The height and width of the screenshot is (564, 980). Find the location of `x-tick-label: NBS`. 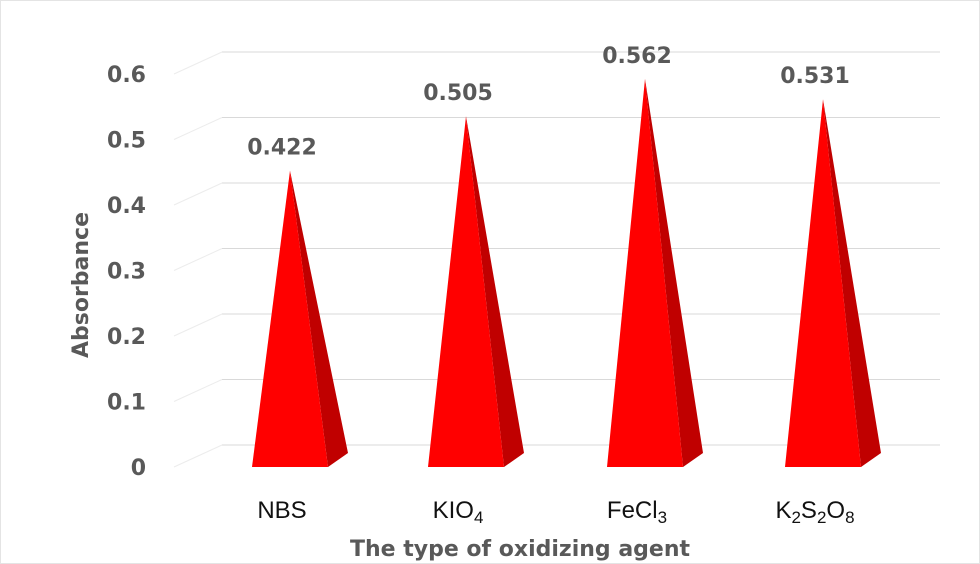

x-tick-label: NBS is located at coordinates (281, 510).